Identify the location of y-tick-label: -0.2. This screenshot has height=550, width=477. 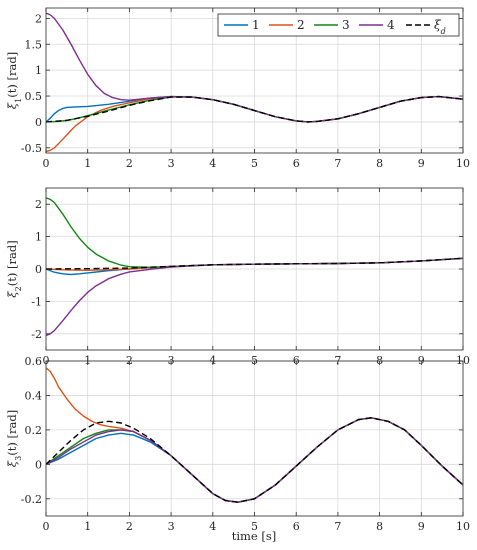
(31, 499).